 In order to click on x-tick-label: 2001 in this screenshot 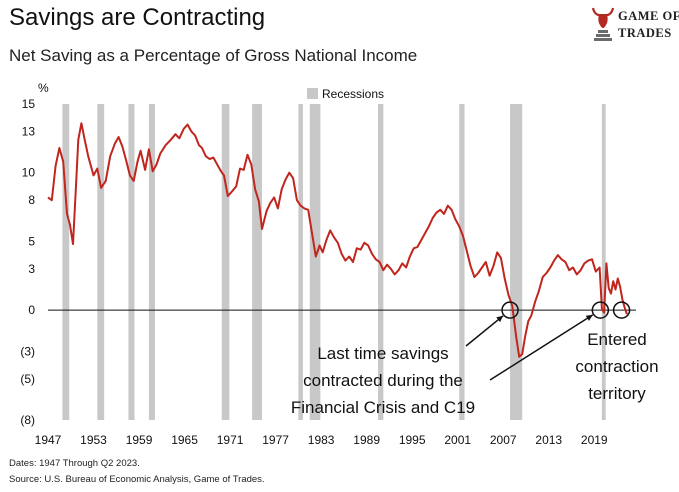, I will do `click(457, 440)`.